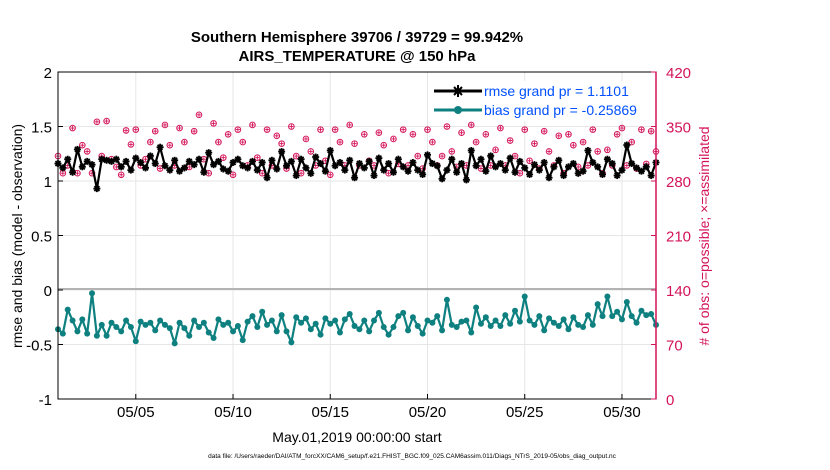 The width and height of the screenshot is (830, 470). Describe the element at coordinates (136, 412) in the screenshot. I see `x-tick-label: 05/05` at that location.